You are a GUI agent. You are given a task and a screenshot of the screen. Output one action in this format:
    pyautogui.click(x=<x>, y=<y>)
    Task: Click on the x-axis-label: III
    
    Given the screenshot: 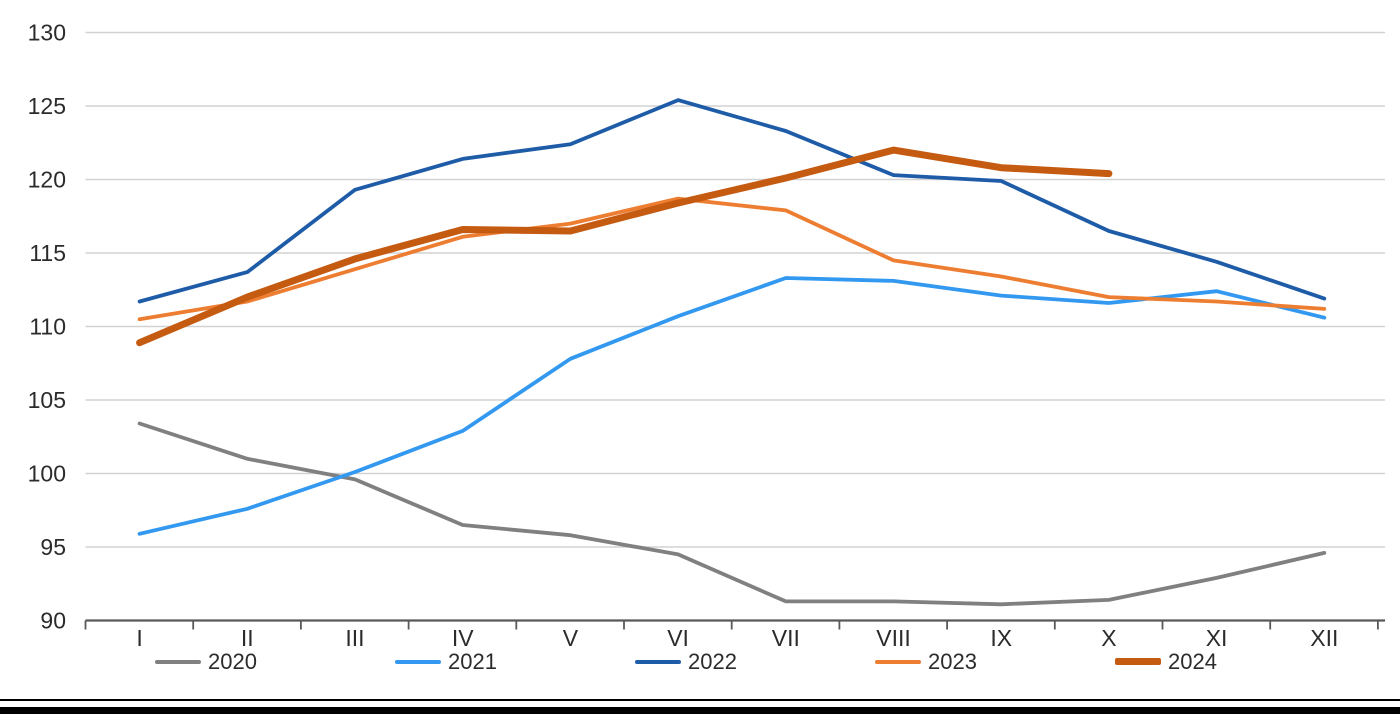 What is the action you would take?
    pyautogui.click(x=354, y=638)
    